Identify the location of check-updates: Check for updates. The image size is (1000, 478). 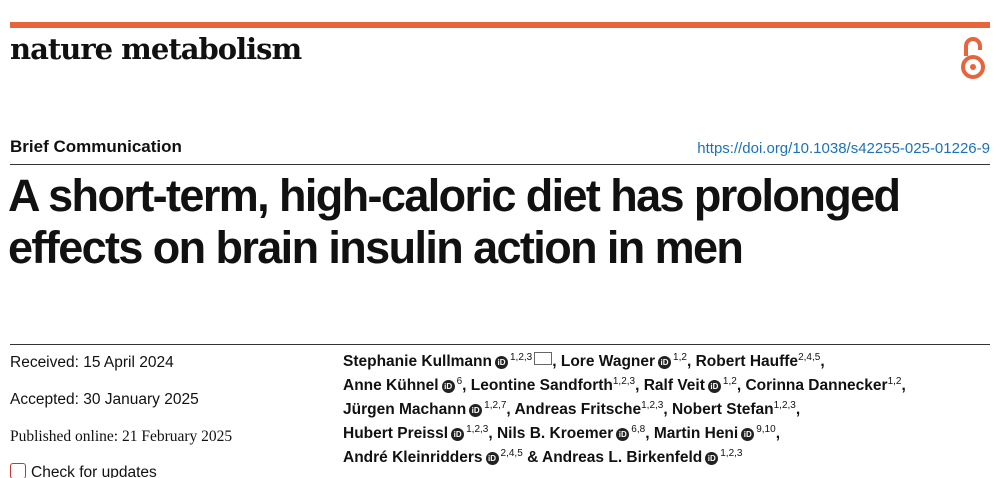
(83, 470).